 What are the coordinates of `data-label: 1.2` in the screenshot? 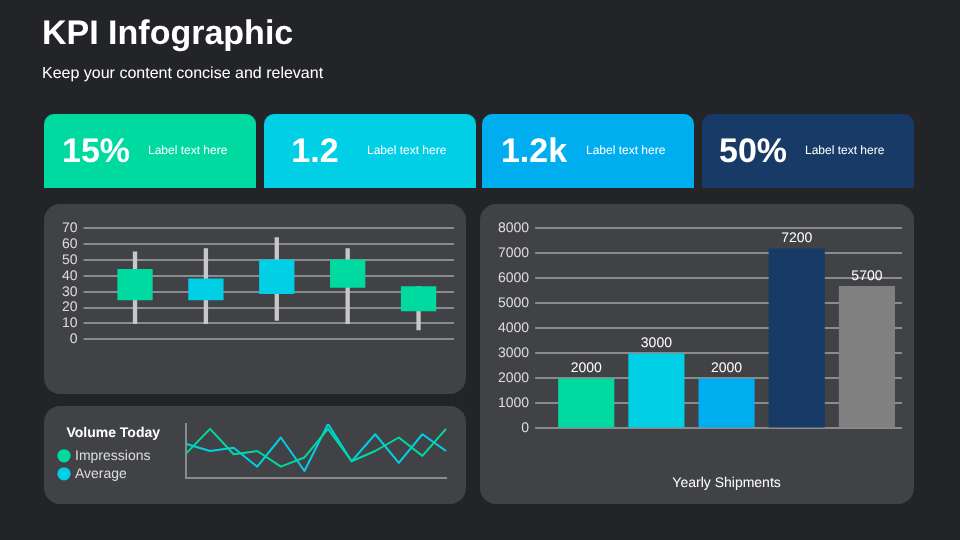 It's located at (315, 151).